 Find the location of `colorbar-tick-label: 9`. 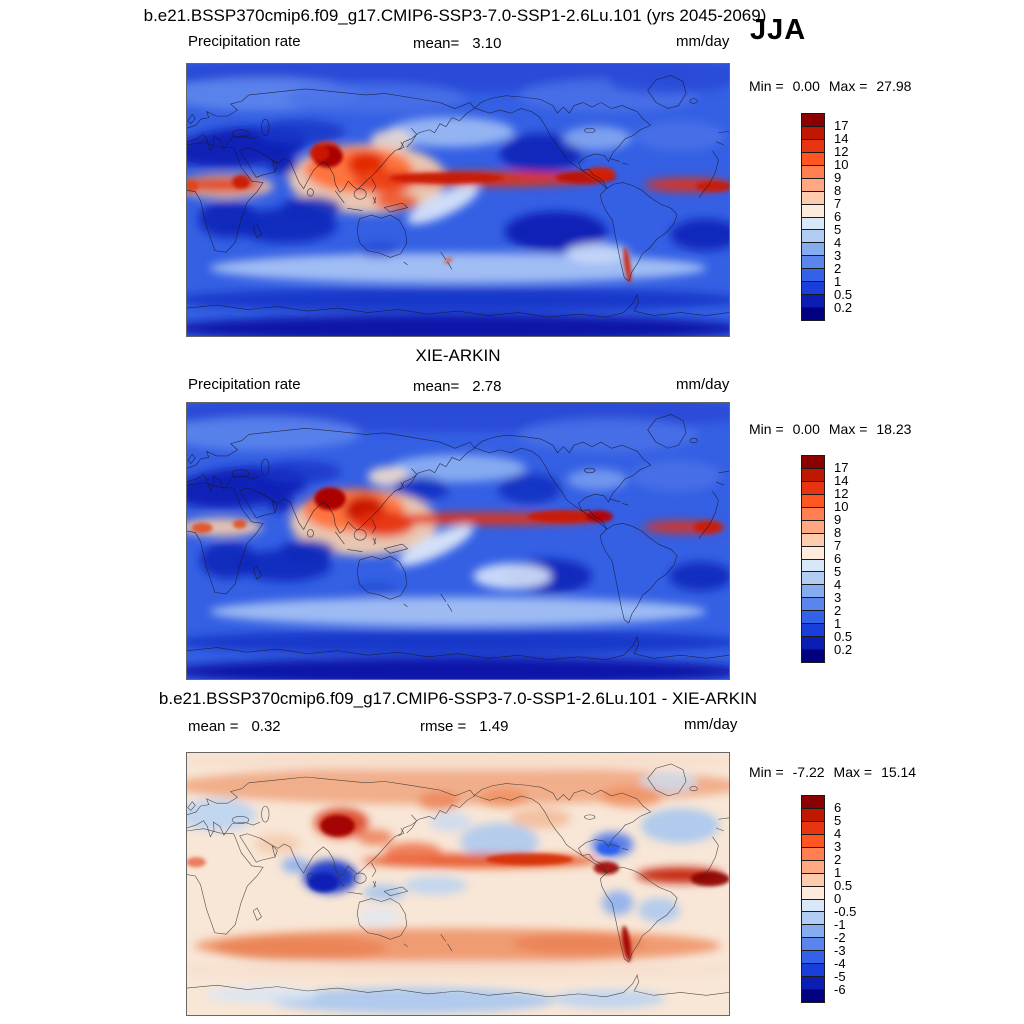

colorbar-tick-label: 9 is located at coordinates (838, 177).